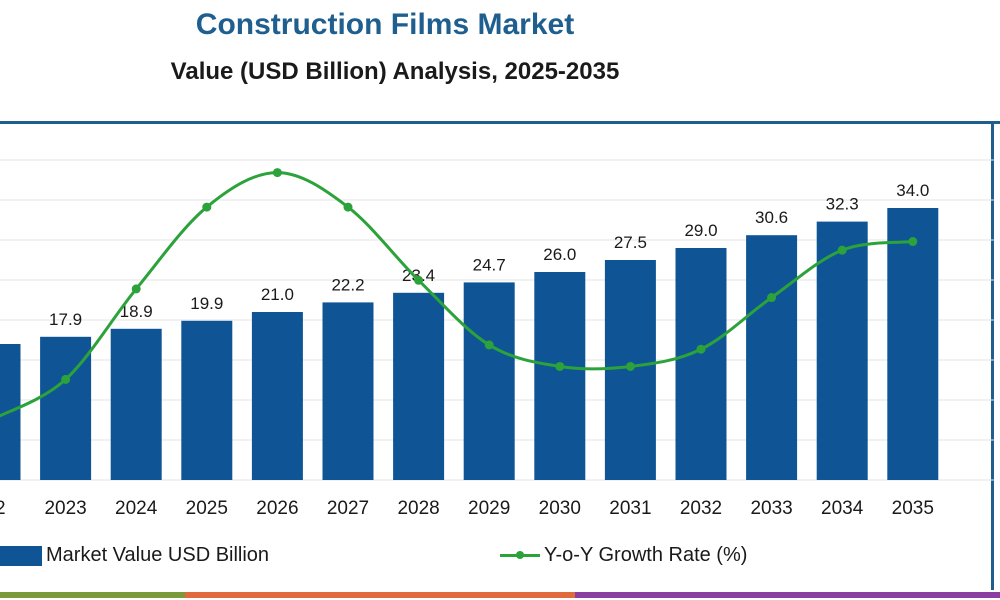  I want to click on bar-value-label: 17.9, so click(65, 319).